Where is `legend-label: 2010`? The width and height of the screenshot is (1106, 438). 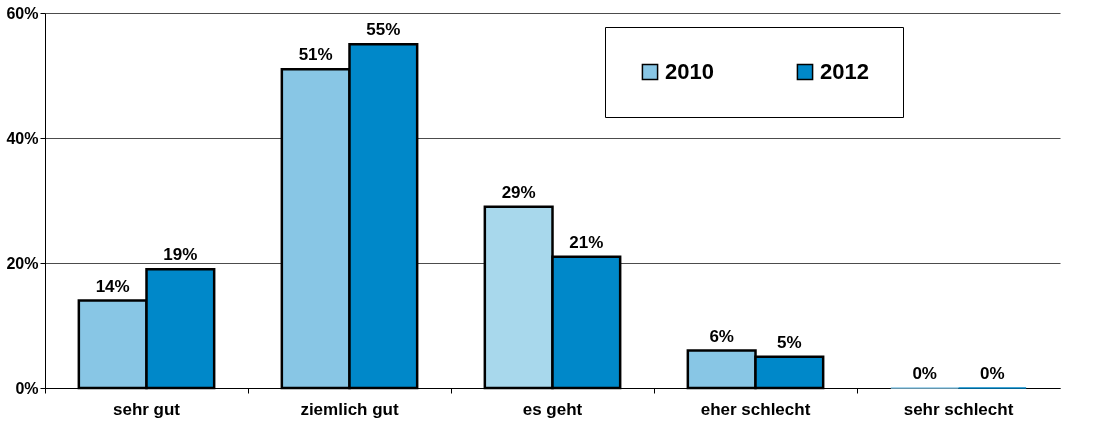
legend-label: 2010 is located at coordinates (689, 71).